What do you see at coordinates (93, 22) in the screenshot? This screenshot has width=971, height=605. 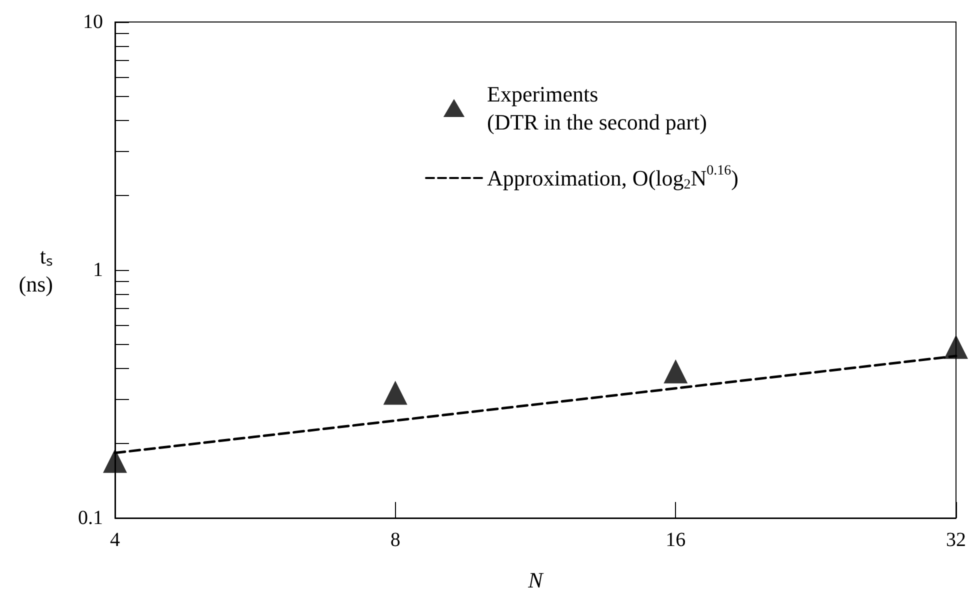 I see `y-tick-label: 10` at bounding box center [93, 22].